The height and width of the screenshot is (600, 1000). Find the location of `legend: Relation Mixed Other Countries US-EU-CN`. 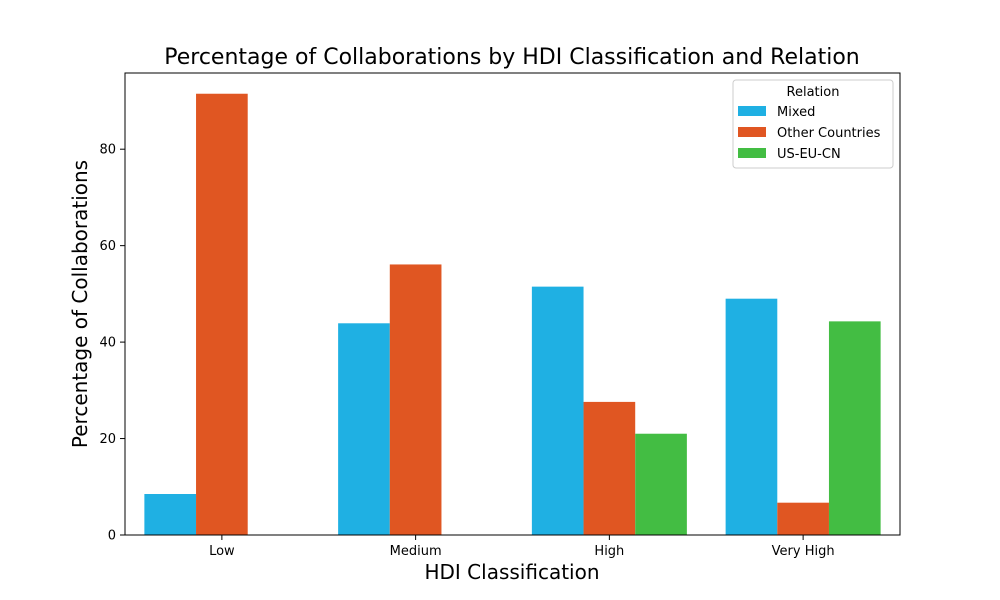

legend: Relation Mixed Other Countries US-EU-CN is located at coordinates (813, 124).